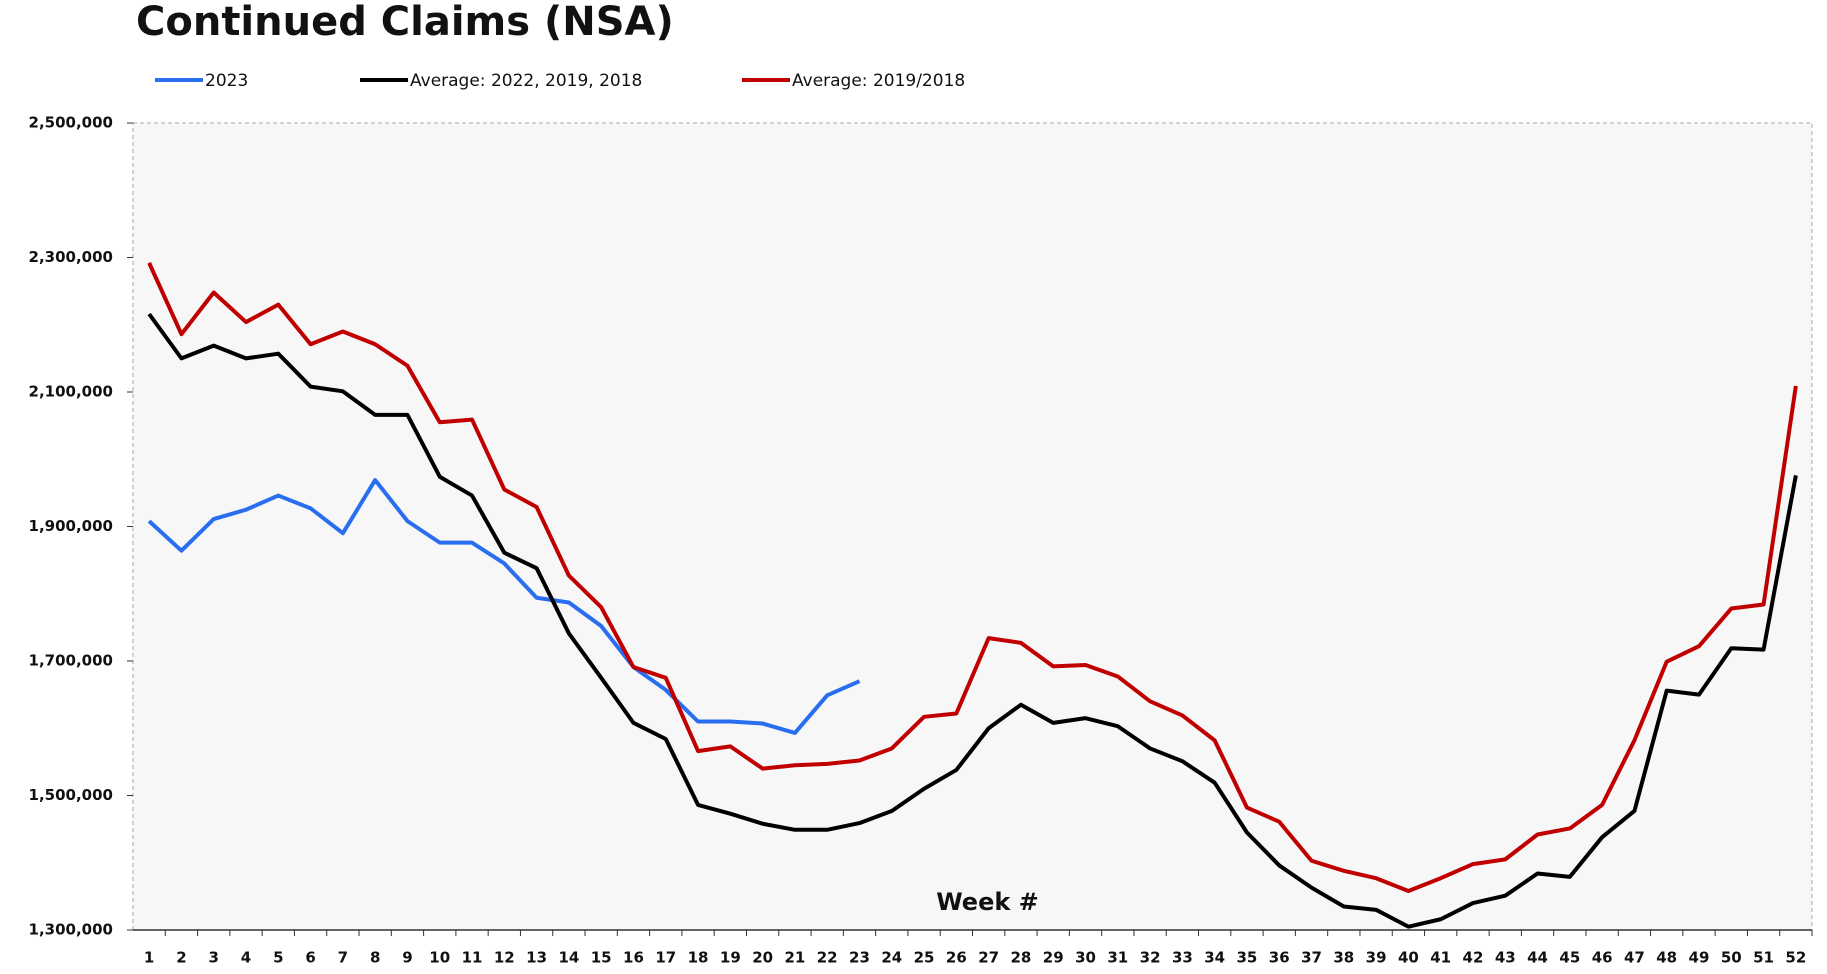 Image resolution: width=1827 pixels, height=974 pixels. What do you see at coordinates (504, 606) in the screenshot?
I see `series-line` at bounding box center [504, 606].